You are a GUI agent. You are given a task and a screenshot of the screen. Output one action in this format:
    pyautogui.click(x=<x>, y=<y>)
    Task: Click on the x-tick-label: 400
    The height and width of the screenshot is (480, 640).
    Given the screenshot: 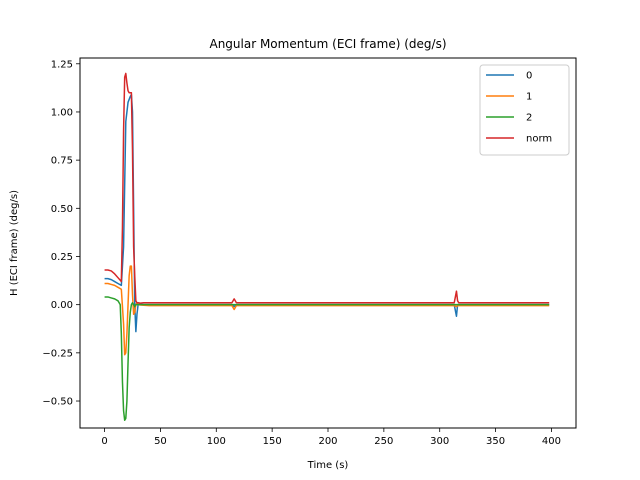 What is the action you would take?
    pyautogui.click(x=551, y=441)
    